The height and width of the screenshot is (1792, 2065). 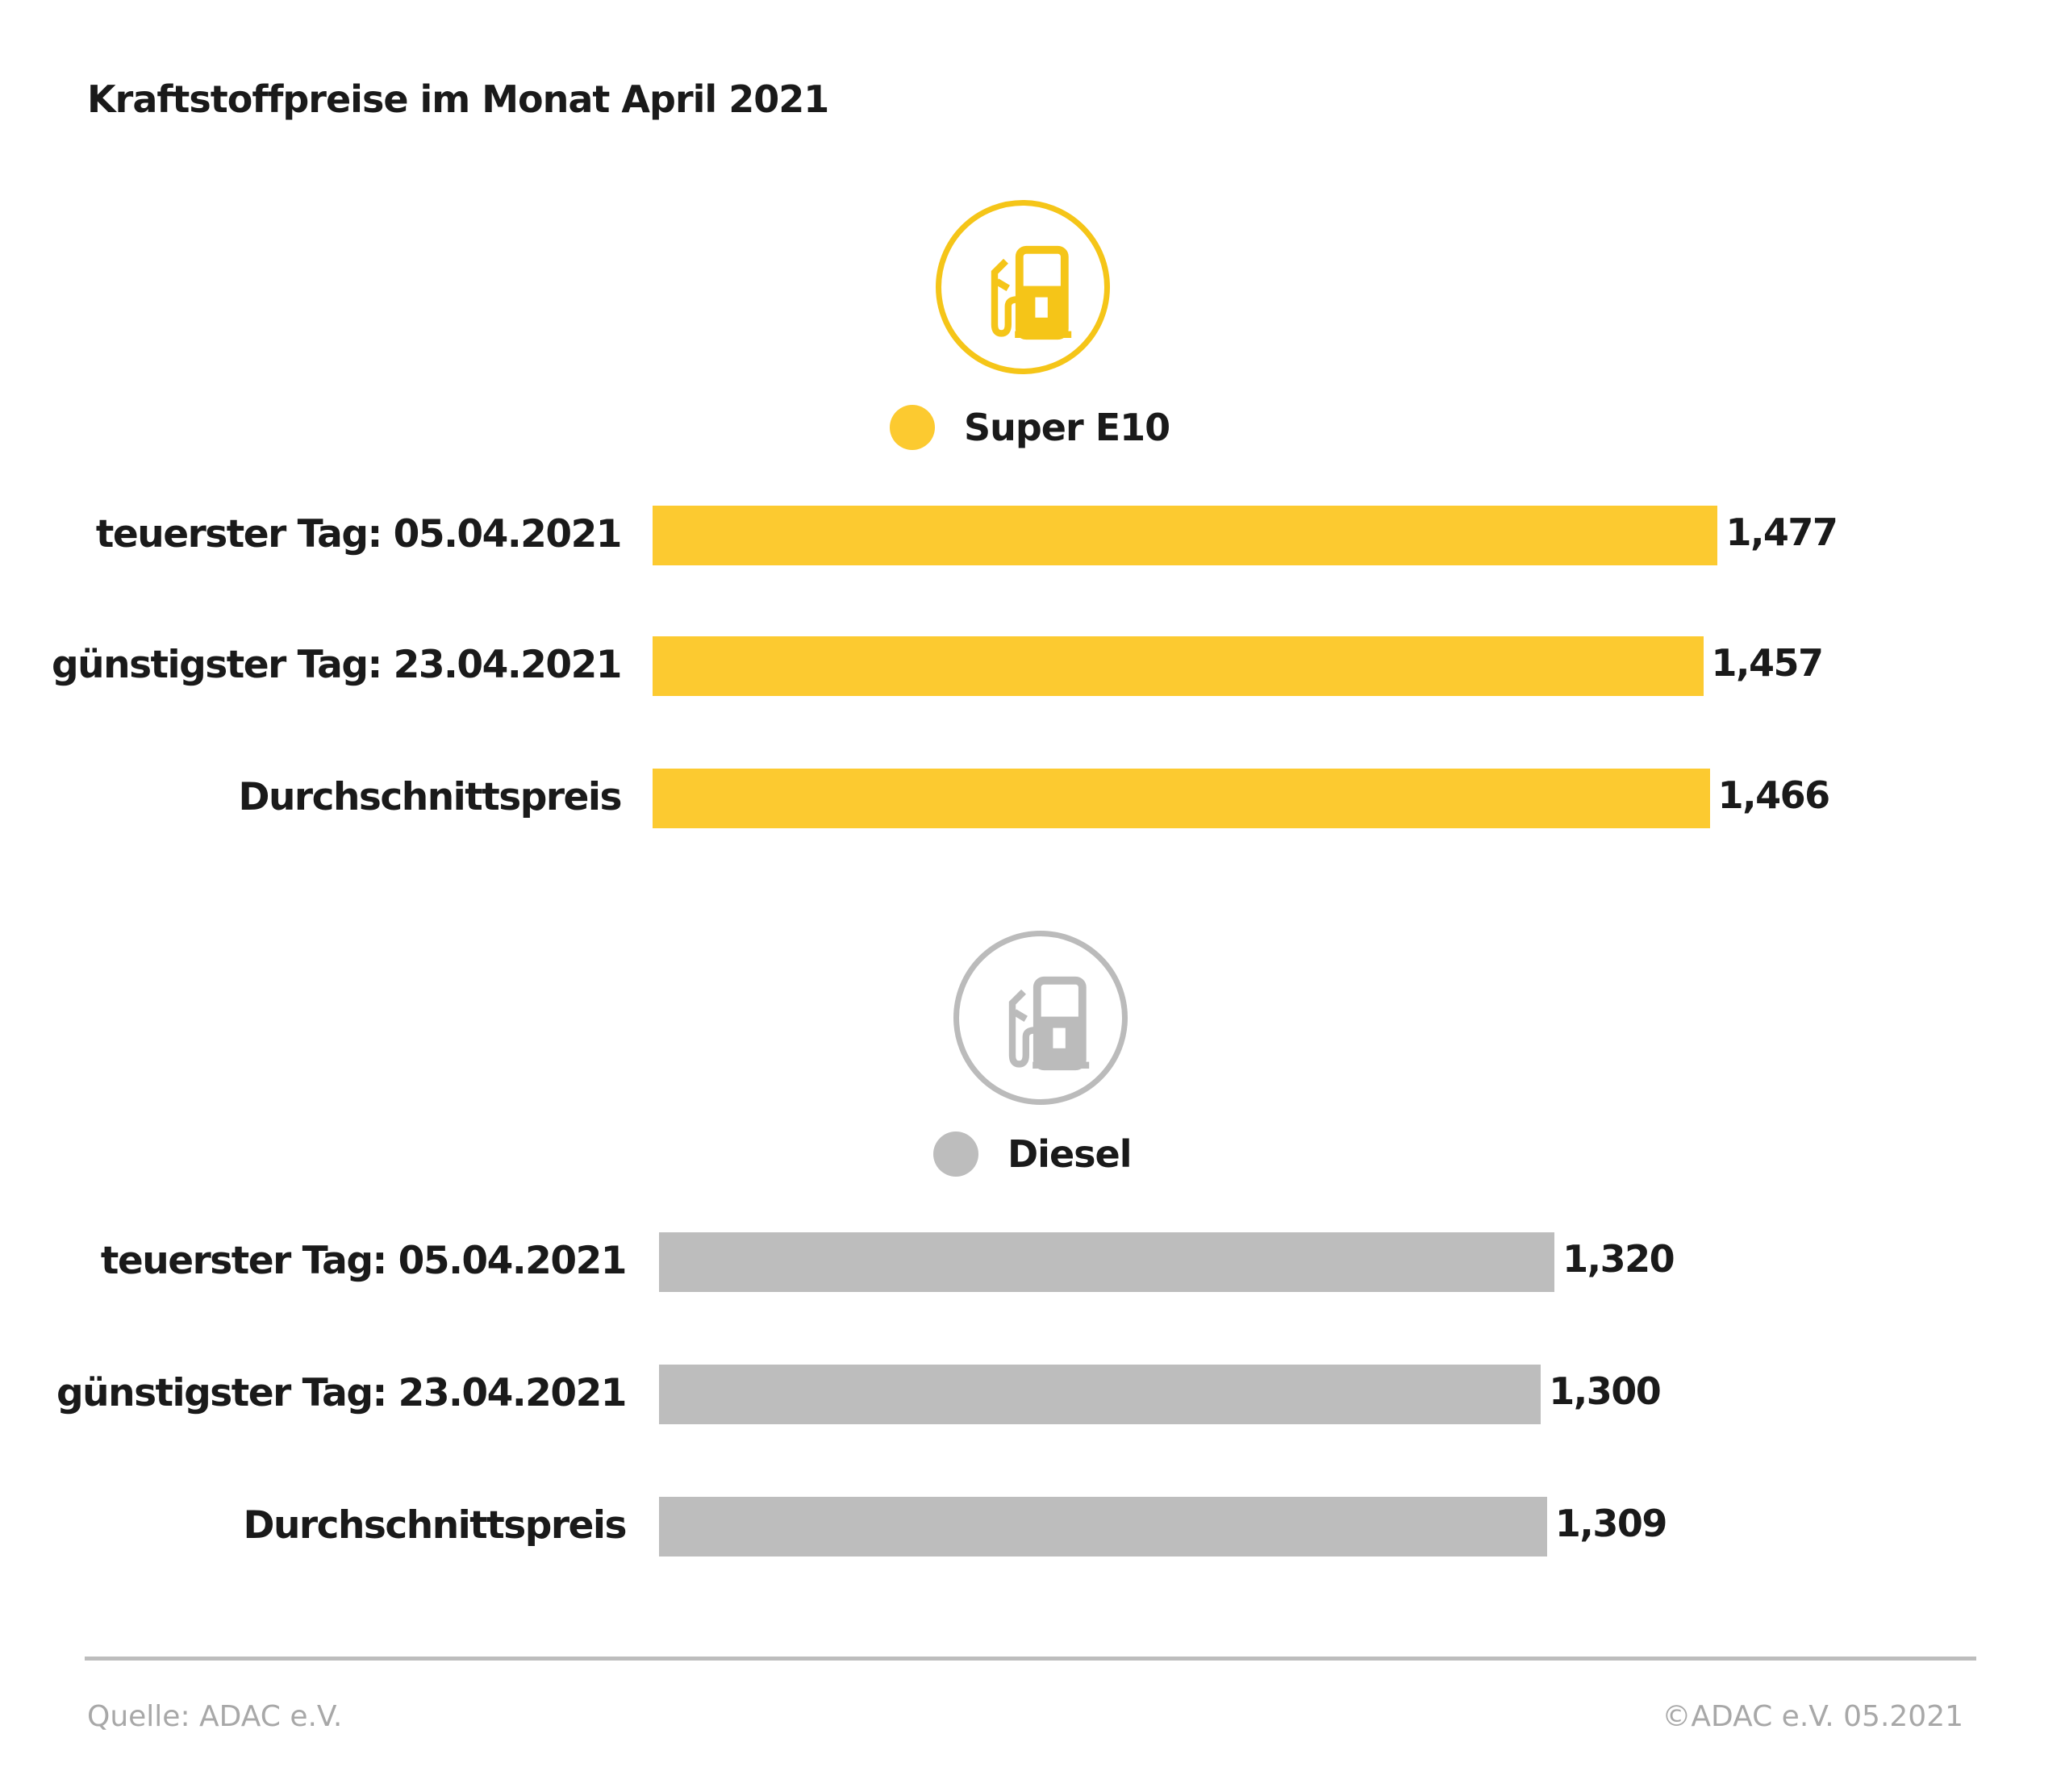 I want to click on legend-item: Super E10, so click(x=1030, y=427).